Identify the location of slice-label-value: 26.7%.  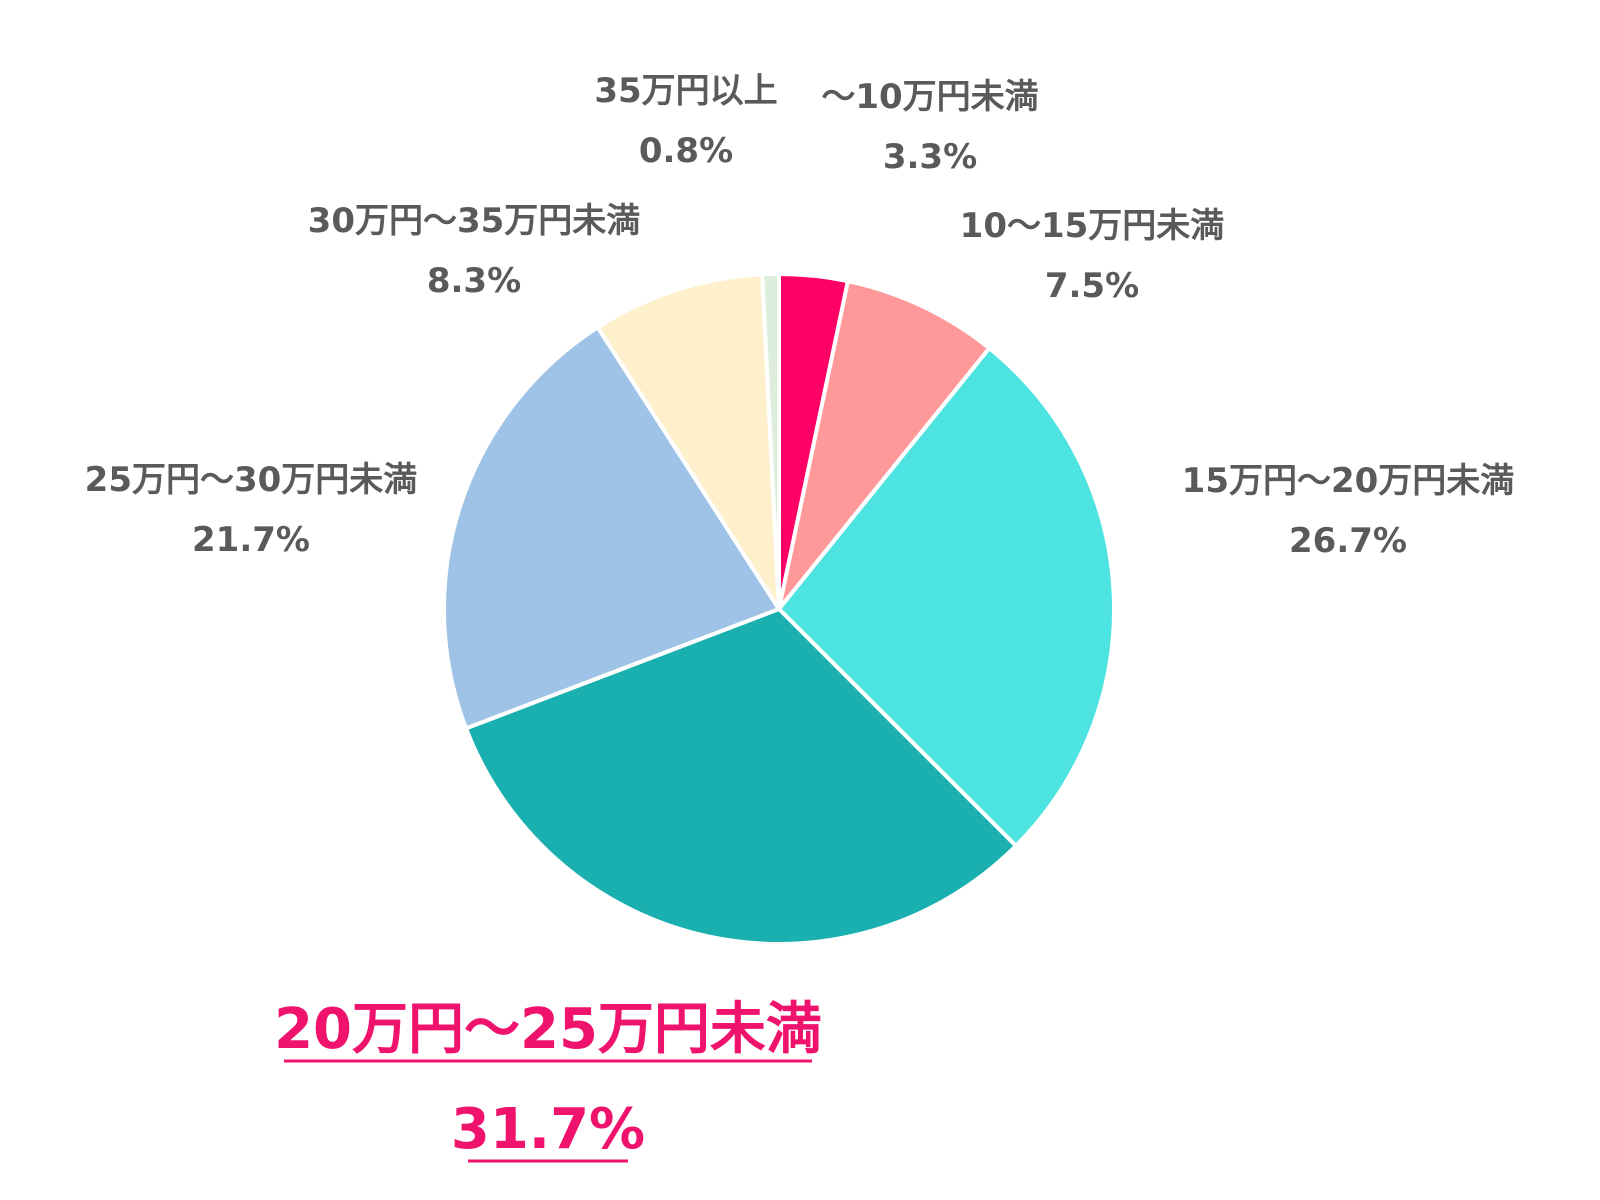
(1348, 541).